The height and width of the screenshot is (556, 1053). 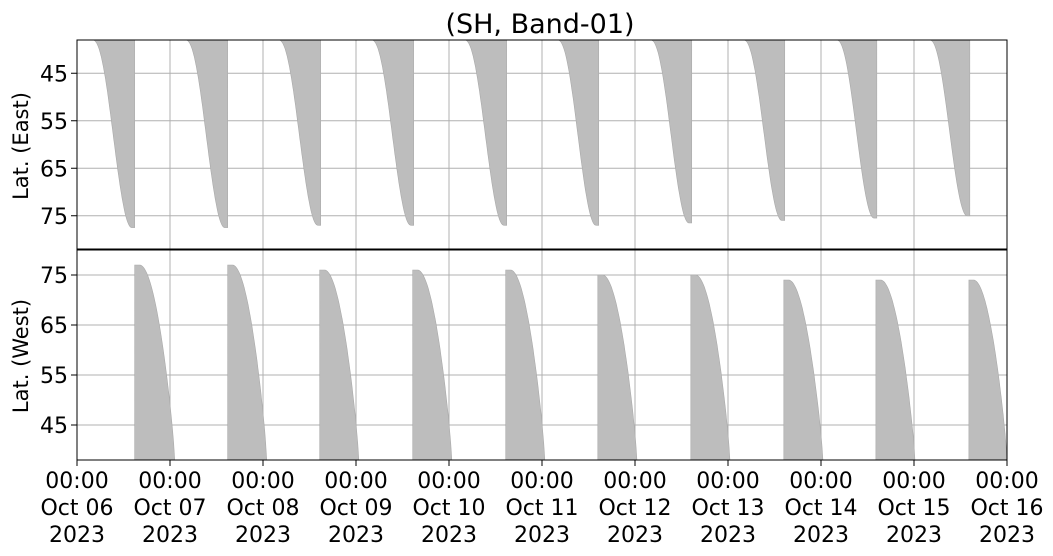 I want to click on west-ytick-label: 55, so click(x=54, y=376).